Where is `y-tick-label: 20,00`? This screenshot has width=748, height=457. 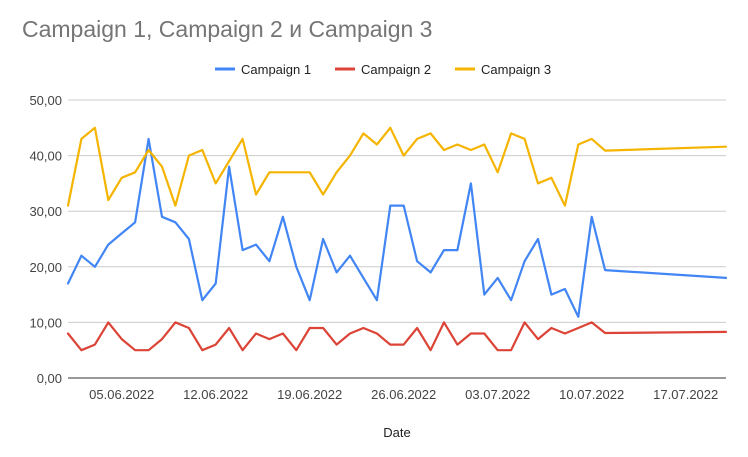 y-tick-label: 20,00 is located at coordinates (45, 267).